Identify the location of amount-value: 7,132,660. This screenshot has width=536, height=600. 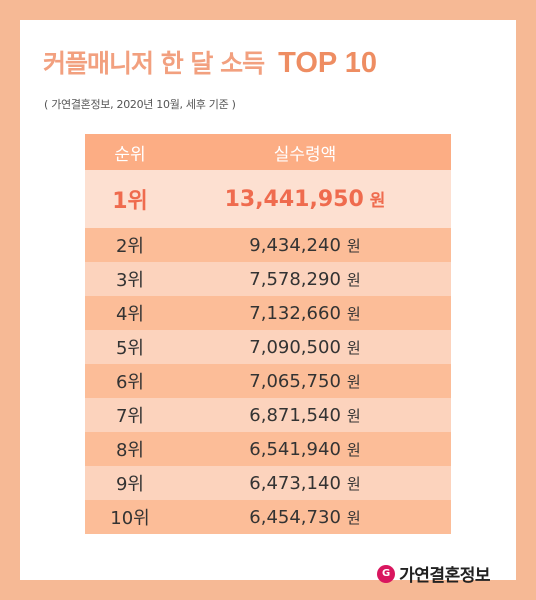
(295, 313).